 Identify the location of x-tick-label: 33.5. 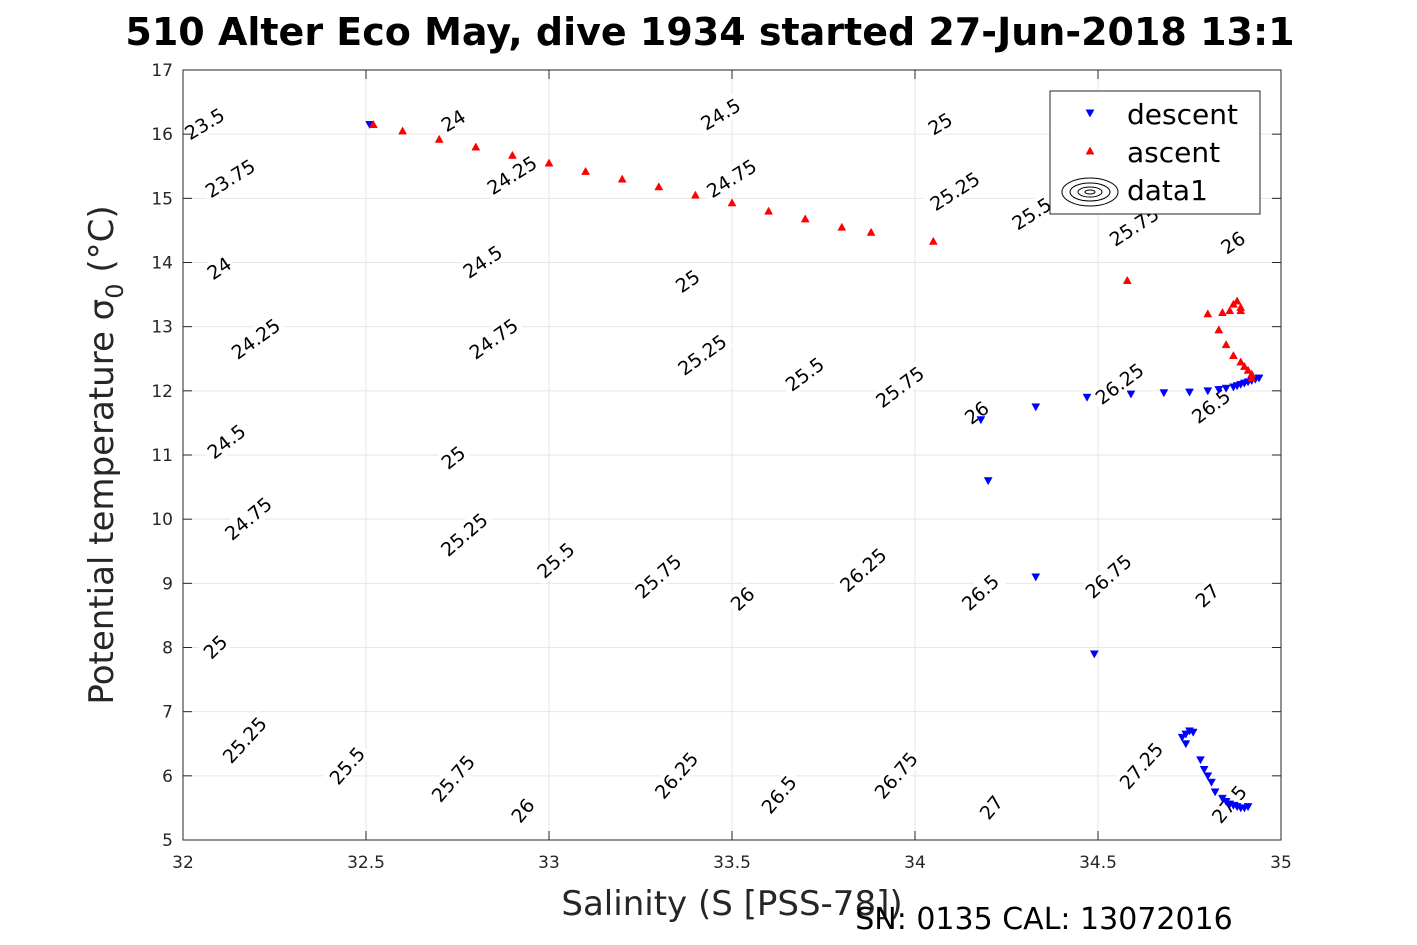
(732, 863).